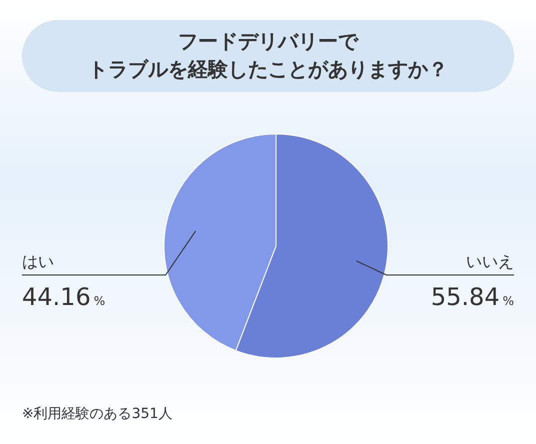  Describe the element at coordinates (490, 261) in the screenshot. I see `slice-label: いいえ` at that location.